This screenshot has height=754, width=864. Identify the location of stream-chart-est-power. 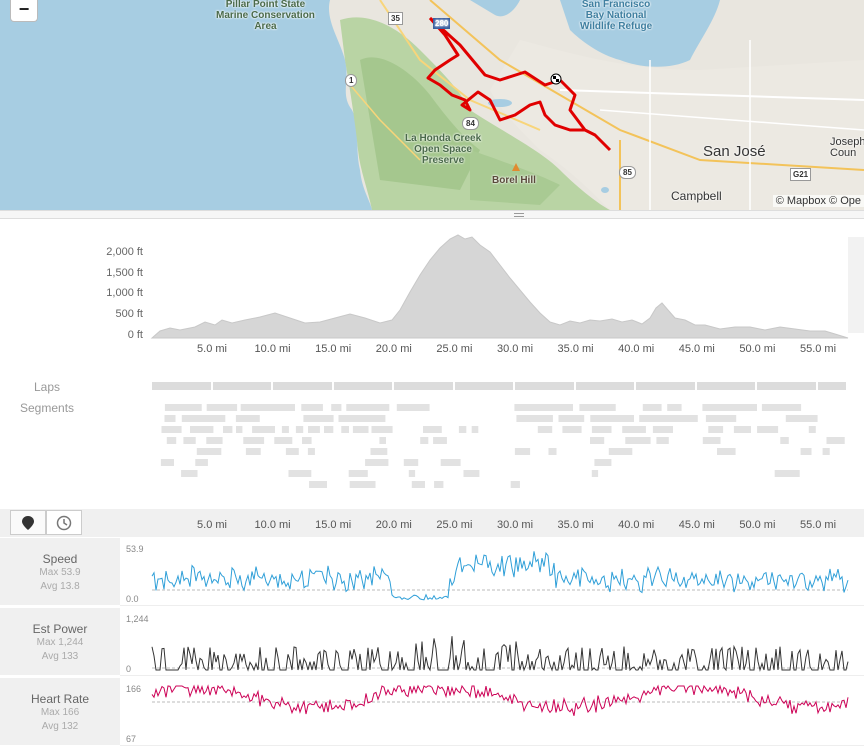
(432, 642).